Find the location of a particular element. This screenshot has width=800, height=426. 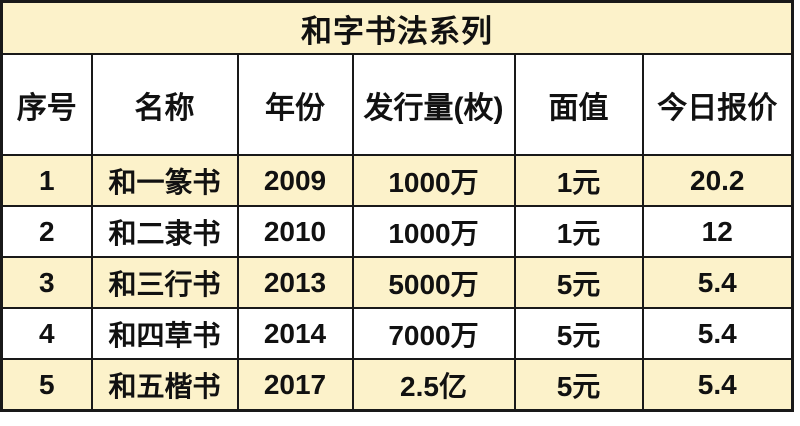

cell-year: 2010 is located at coordinates (295, 231).